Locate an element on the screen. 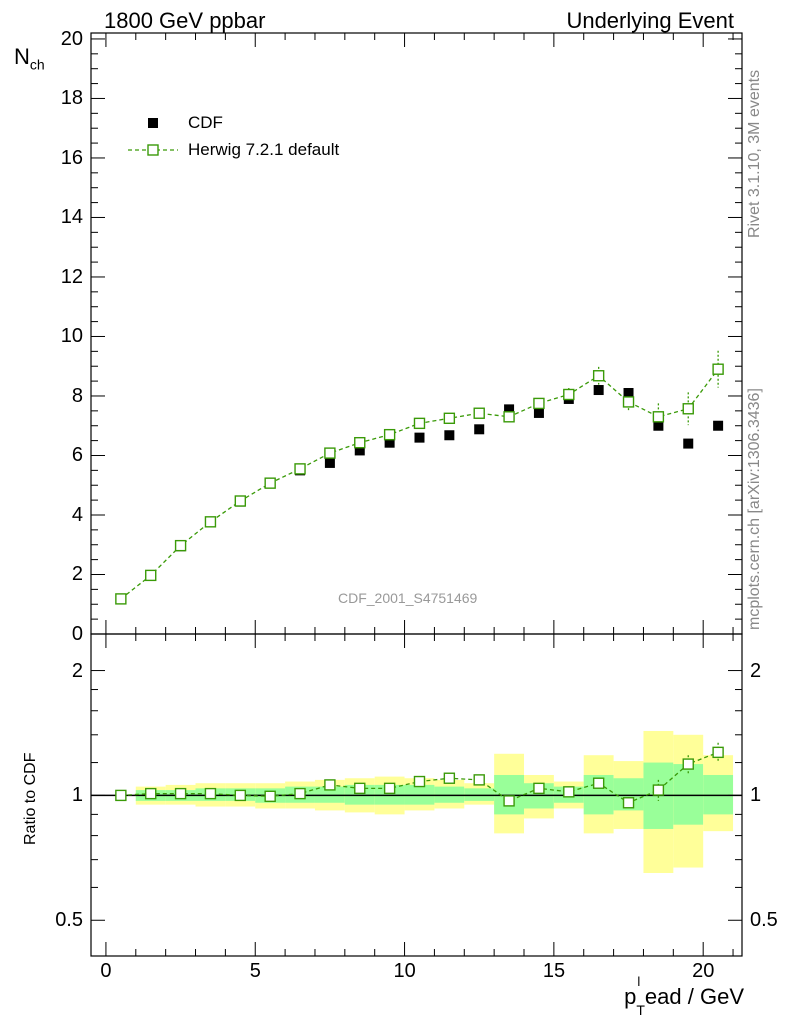 This screenshot has height=1024, width=786. x-tick-label: 10 is located at coordinates (404, 971).